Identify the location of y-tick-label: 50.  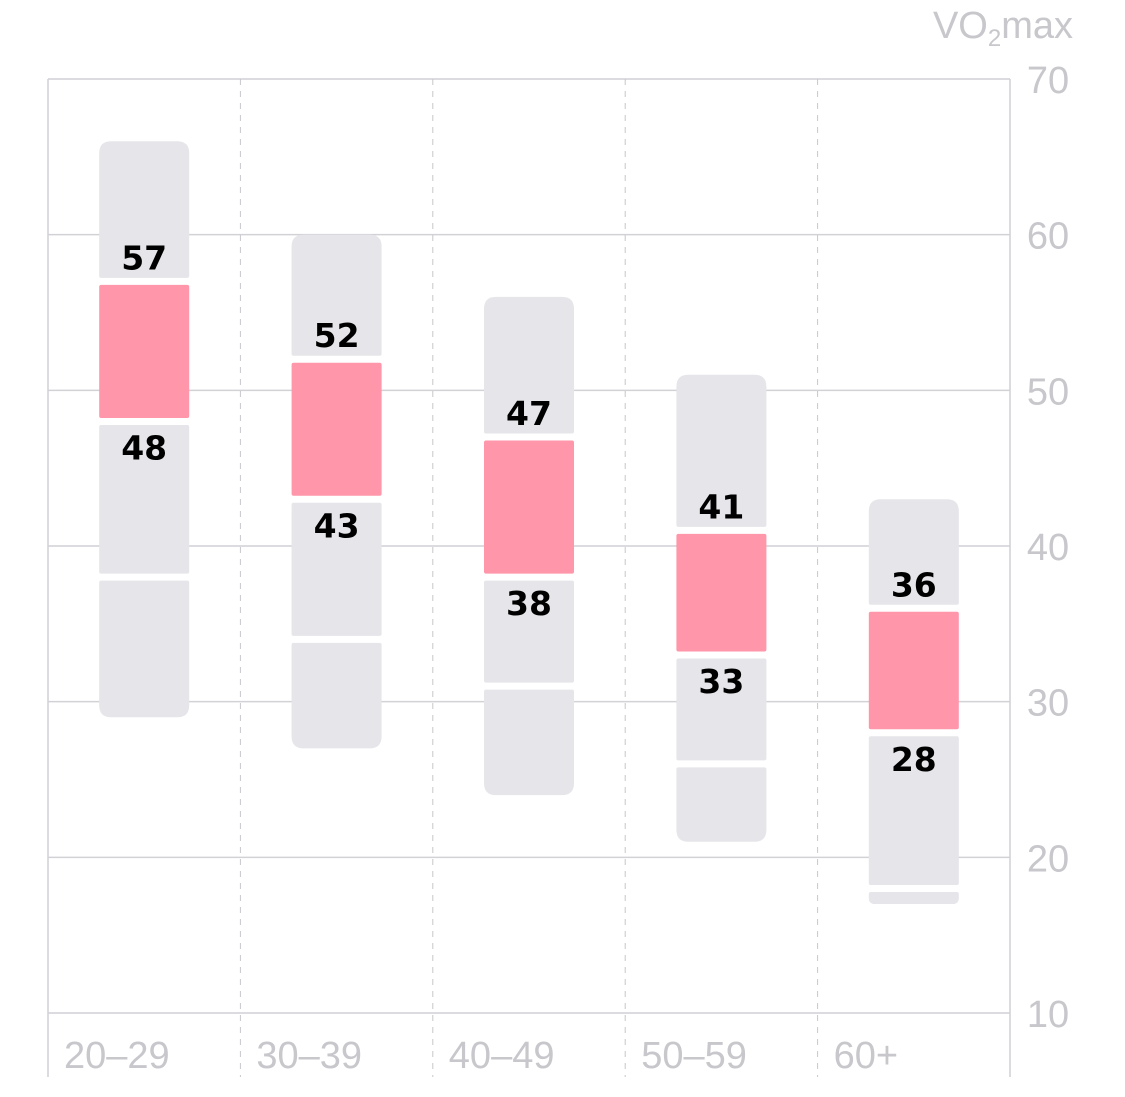
(1048, 392).